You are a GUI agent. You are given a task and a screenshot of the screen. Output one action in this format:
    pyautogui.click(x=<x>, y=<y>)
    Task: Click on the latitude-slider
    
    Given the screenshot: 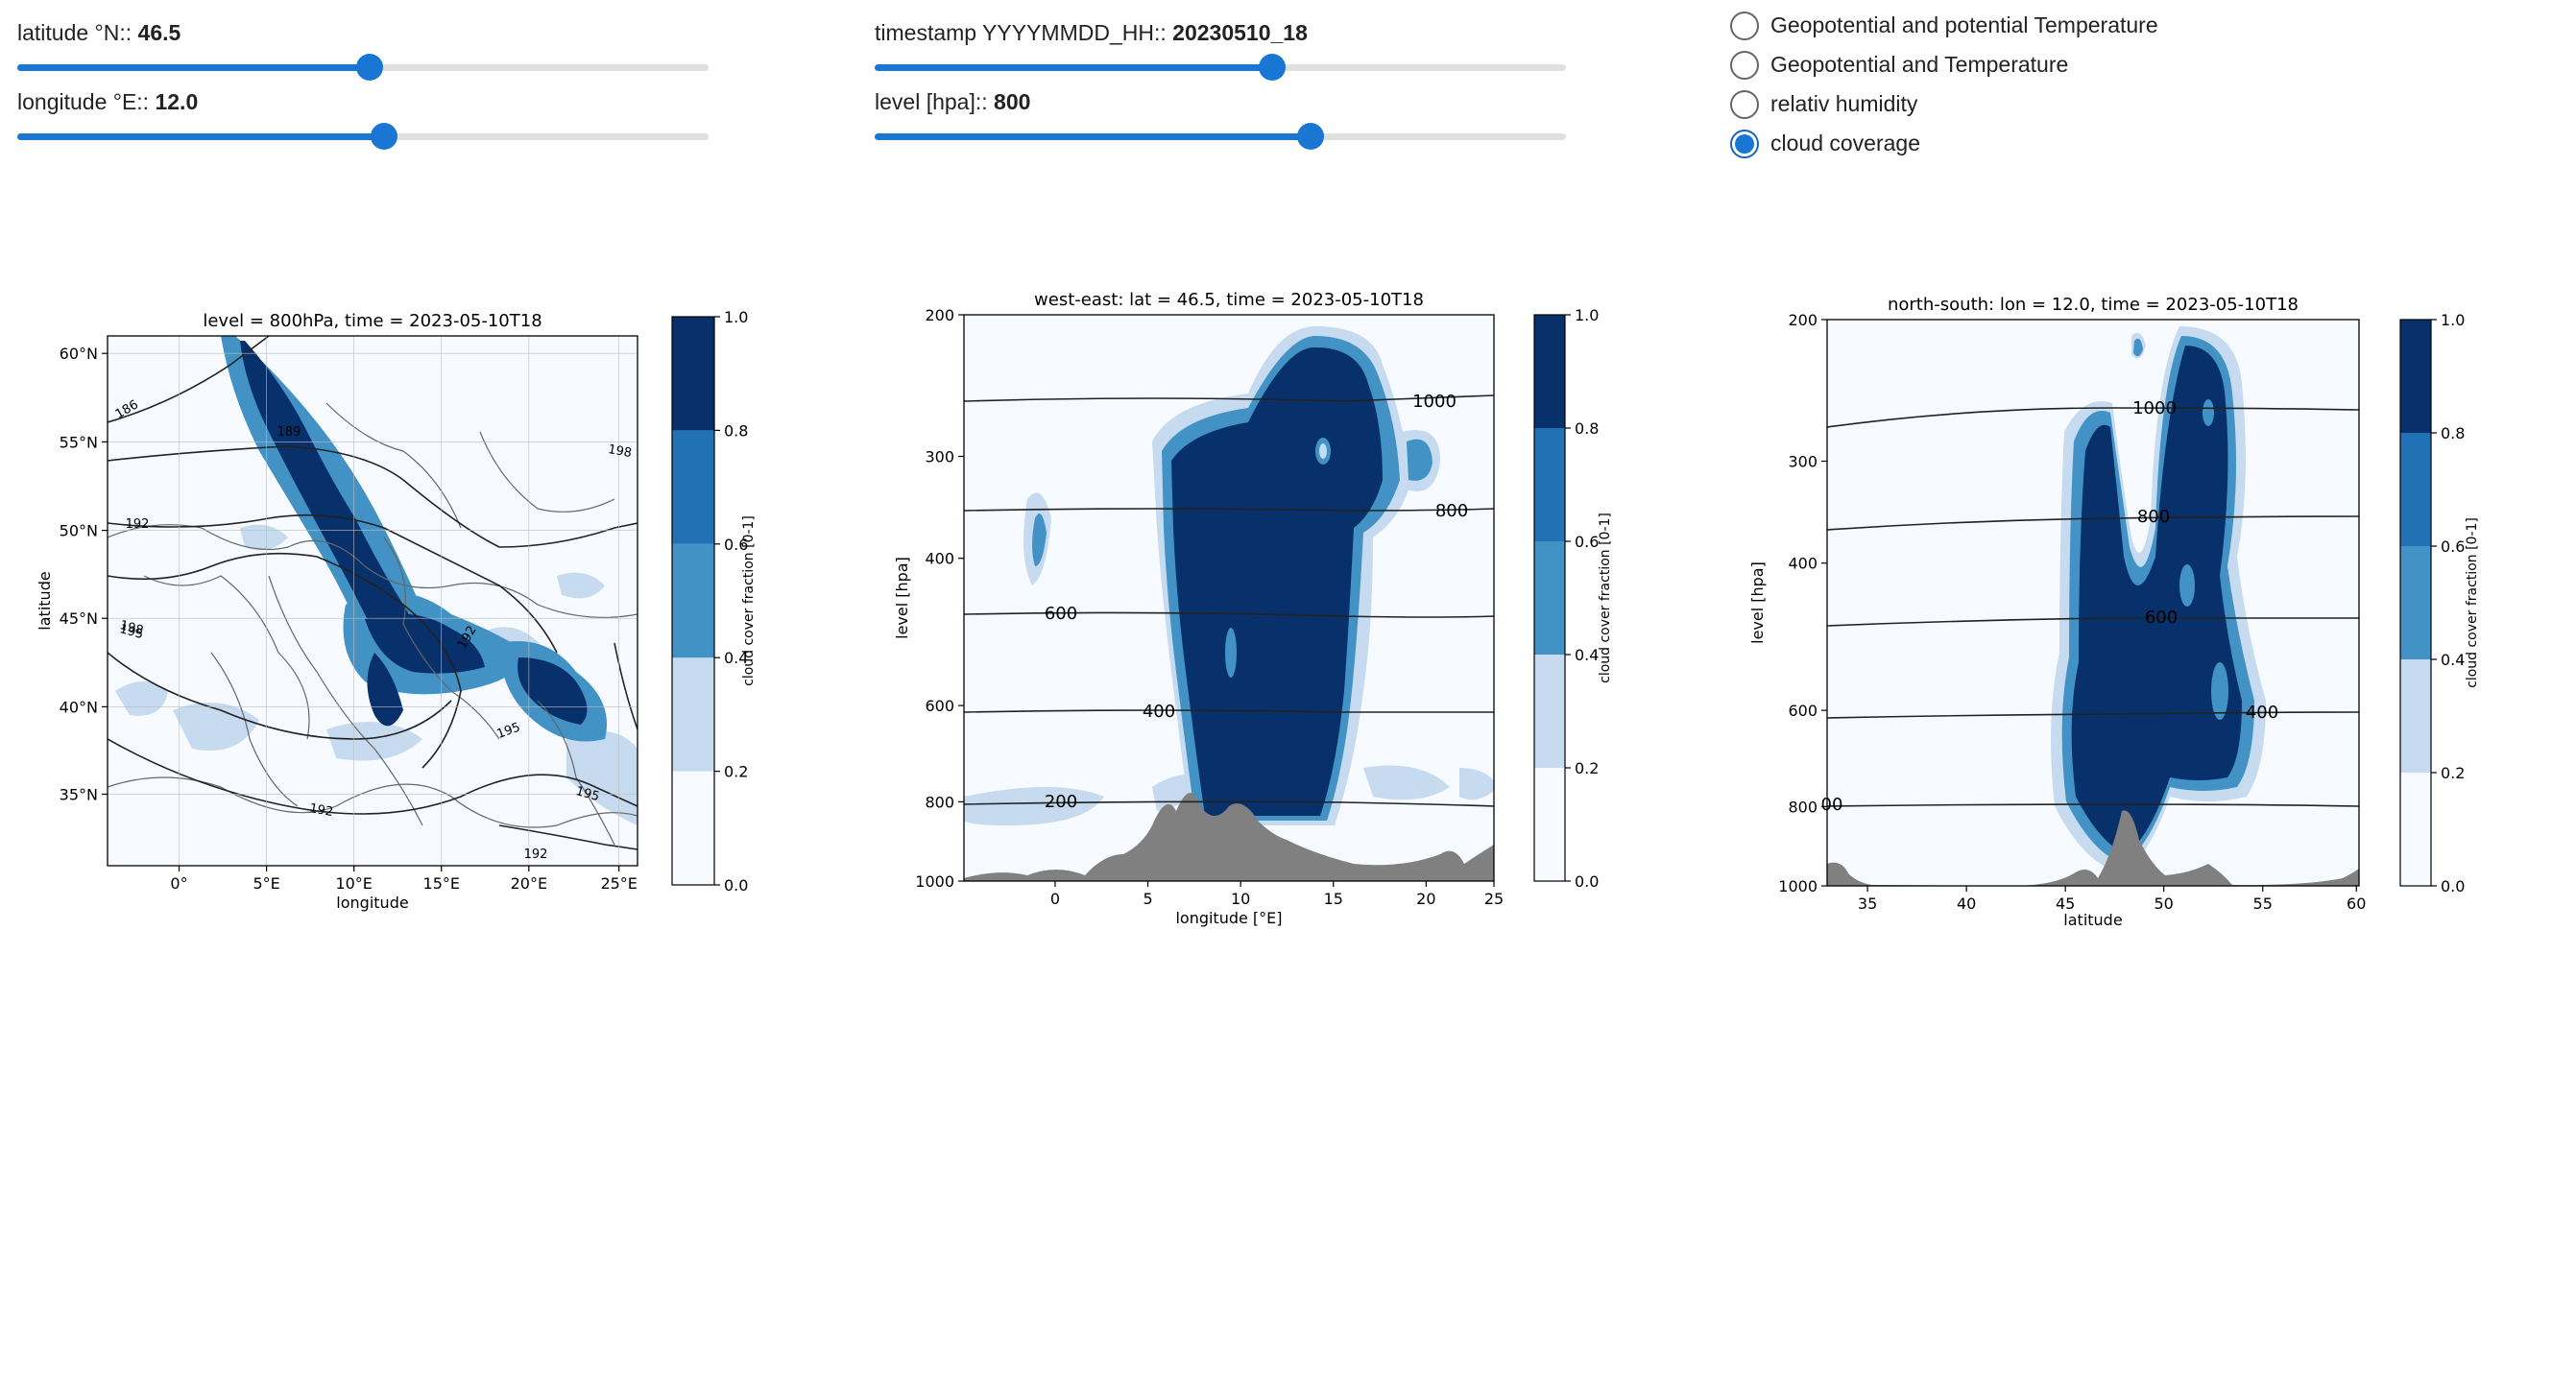 What is the action you would take?
    pyautogui.click(x=363, y=67)
    